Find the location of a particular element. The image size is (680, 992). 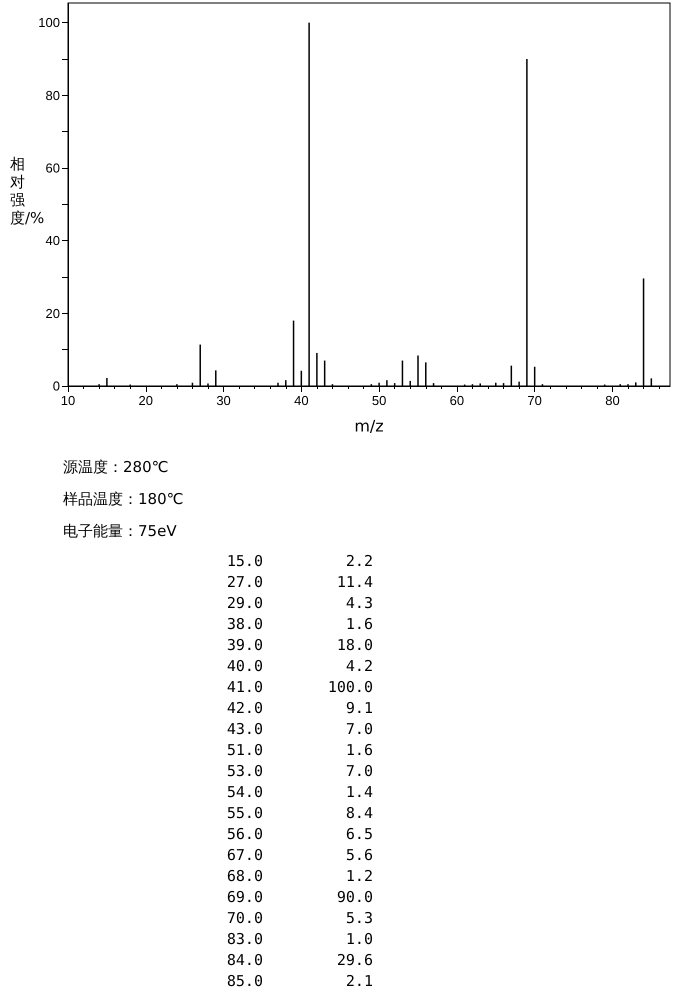

text: 29.6 is located at coordinates (354, 960).